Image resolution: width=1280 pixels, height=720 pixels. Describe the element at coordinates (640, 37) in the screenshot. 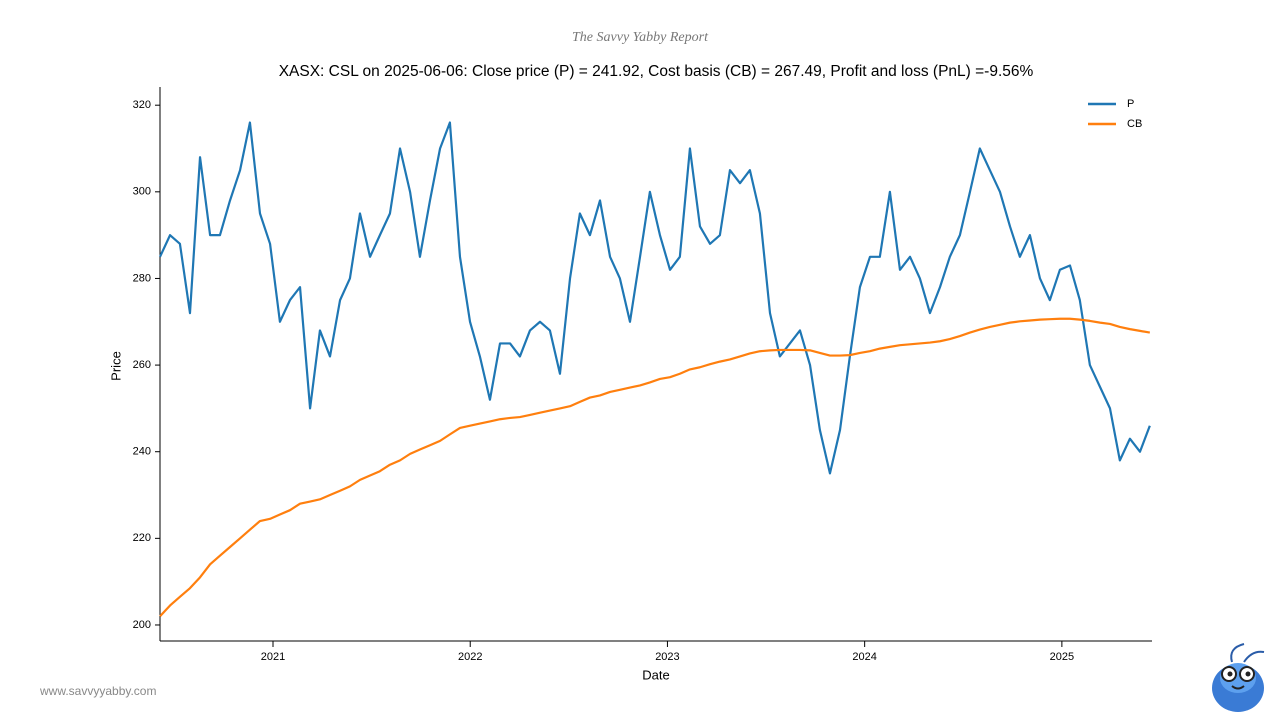

I see `report-header: The Savvy Yabby Report` at that location.